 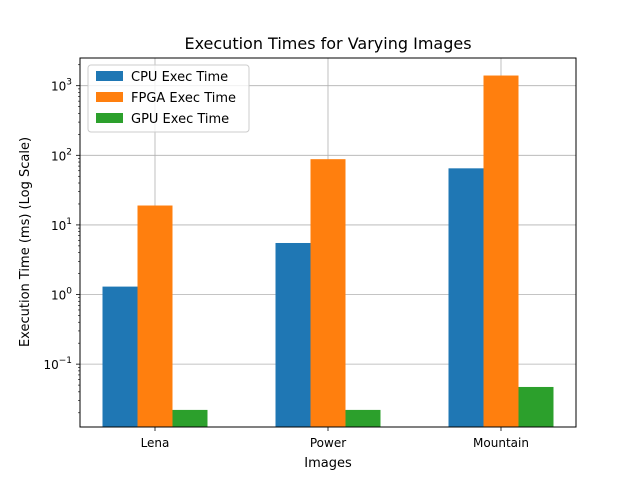 What do you see at coordinates (61, 86) in the screenshot?
I see `y-tick-label: 10³` at bounding box center [61, 86].